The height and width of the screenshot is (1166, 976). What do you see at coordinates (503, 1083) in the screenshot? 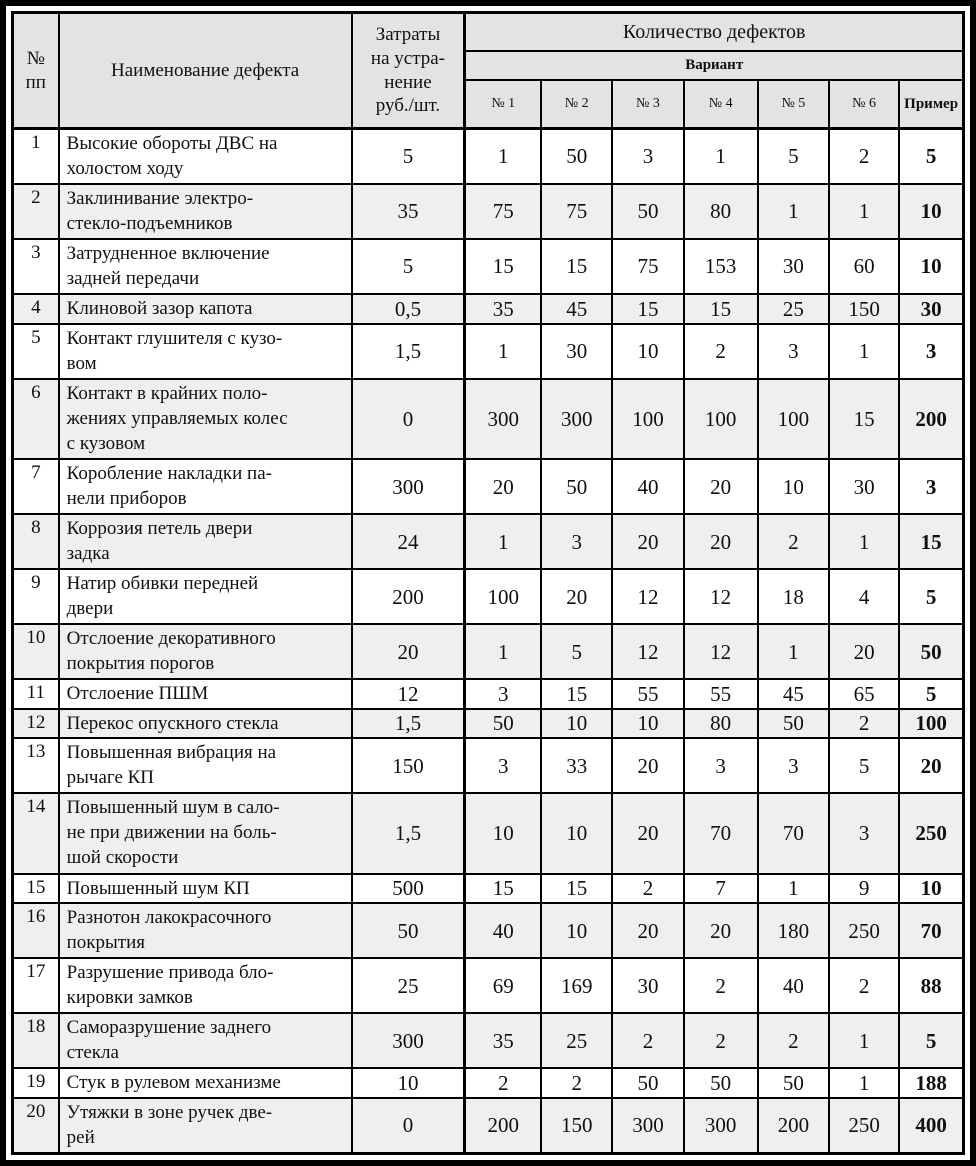
I see `defect-count-cell-v1: 2` at bounding box center [503, 1083].